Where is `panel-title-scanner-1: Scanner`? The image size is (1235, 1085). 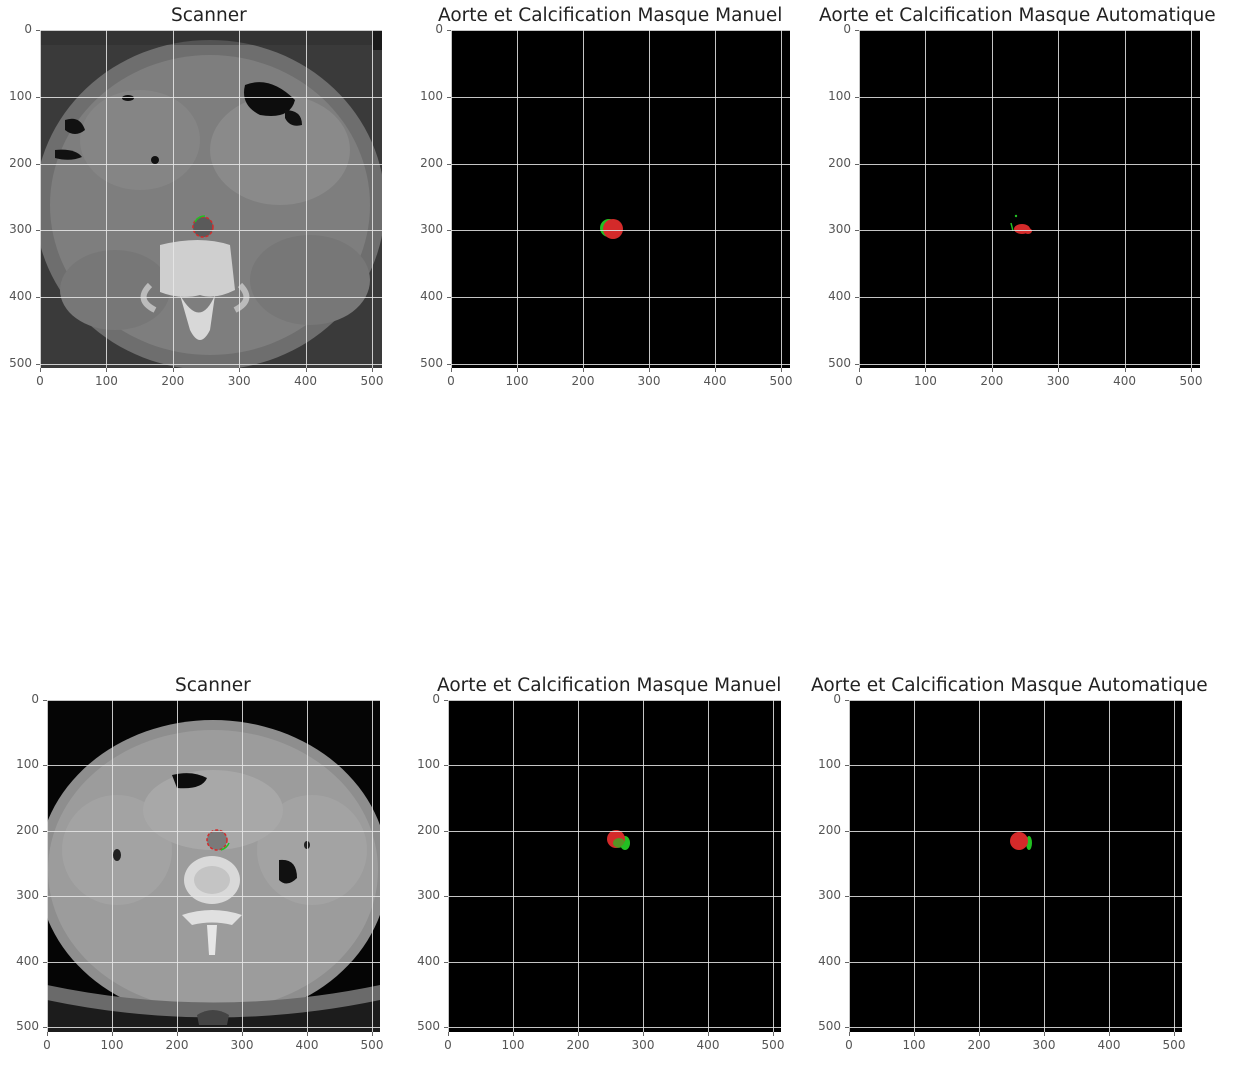 panel-title-scanner-1: Scanner is located at coordinates (209, 15).